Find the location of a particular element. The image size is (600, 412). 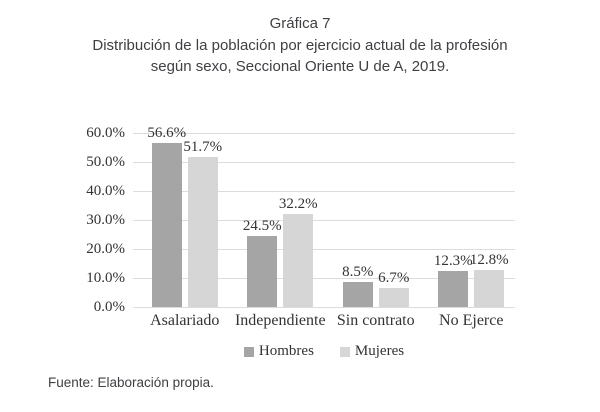

bar-group-independiente: 24.5% 32.2% is located at coordinates (280, 220).